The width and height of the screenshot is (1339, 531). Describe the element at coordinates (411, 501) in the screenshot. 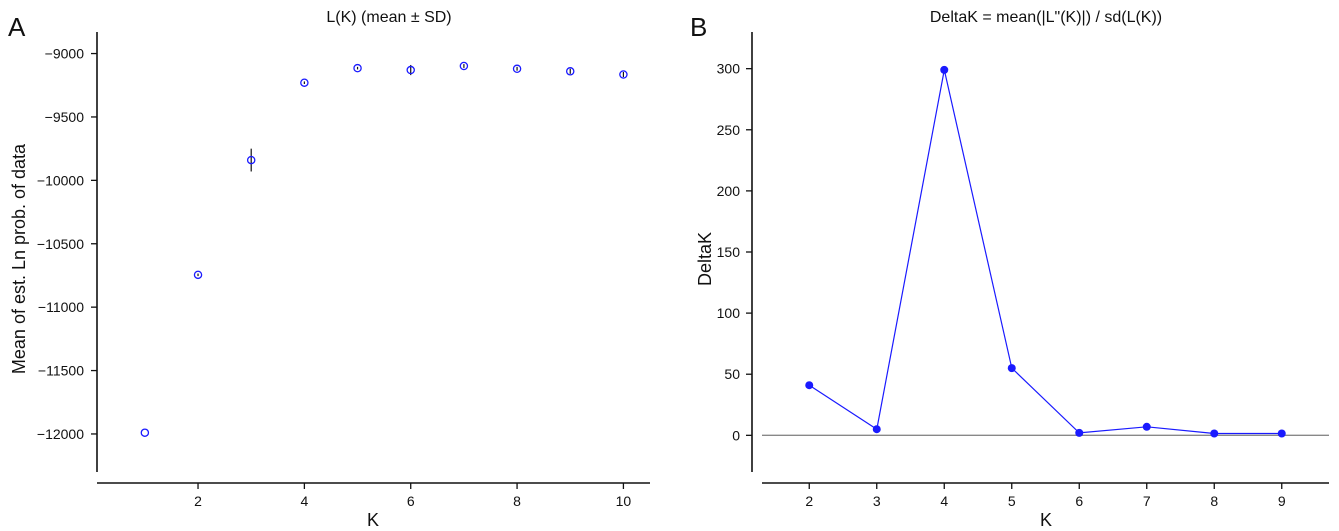

I see `panel-a-x-tick-label: 6` at that location.